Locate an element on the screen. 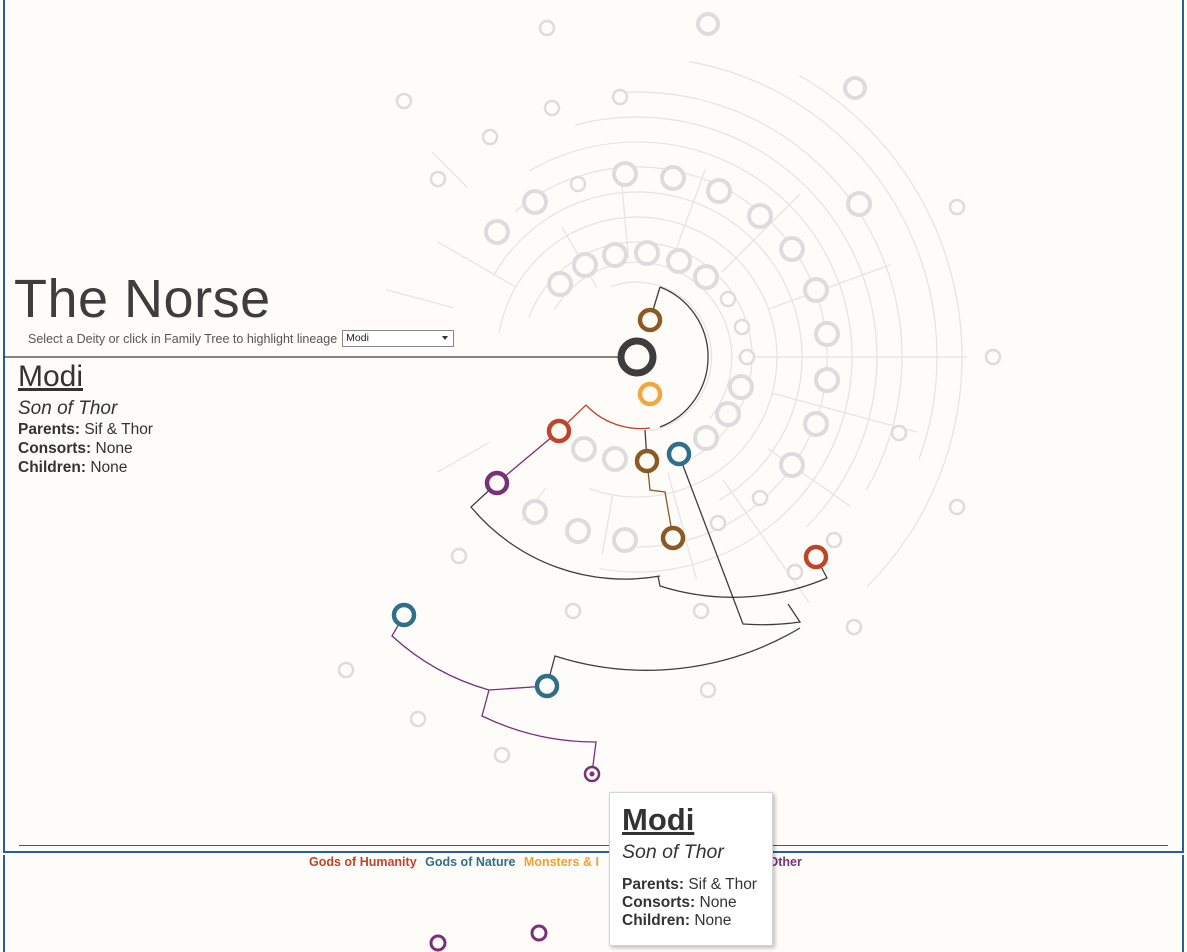 The width and height of the screenshot is (1187, 952). deity-name: Modi is located at coordinates (51, 376).